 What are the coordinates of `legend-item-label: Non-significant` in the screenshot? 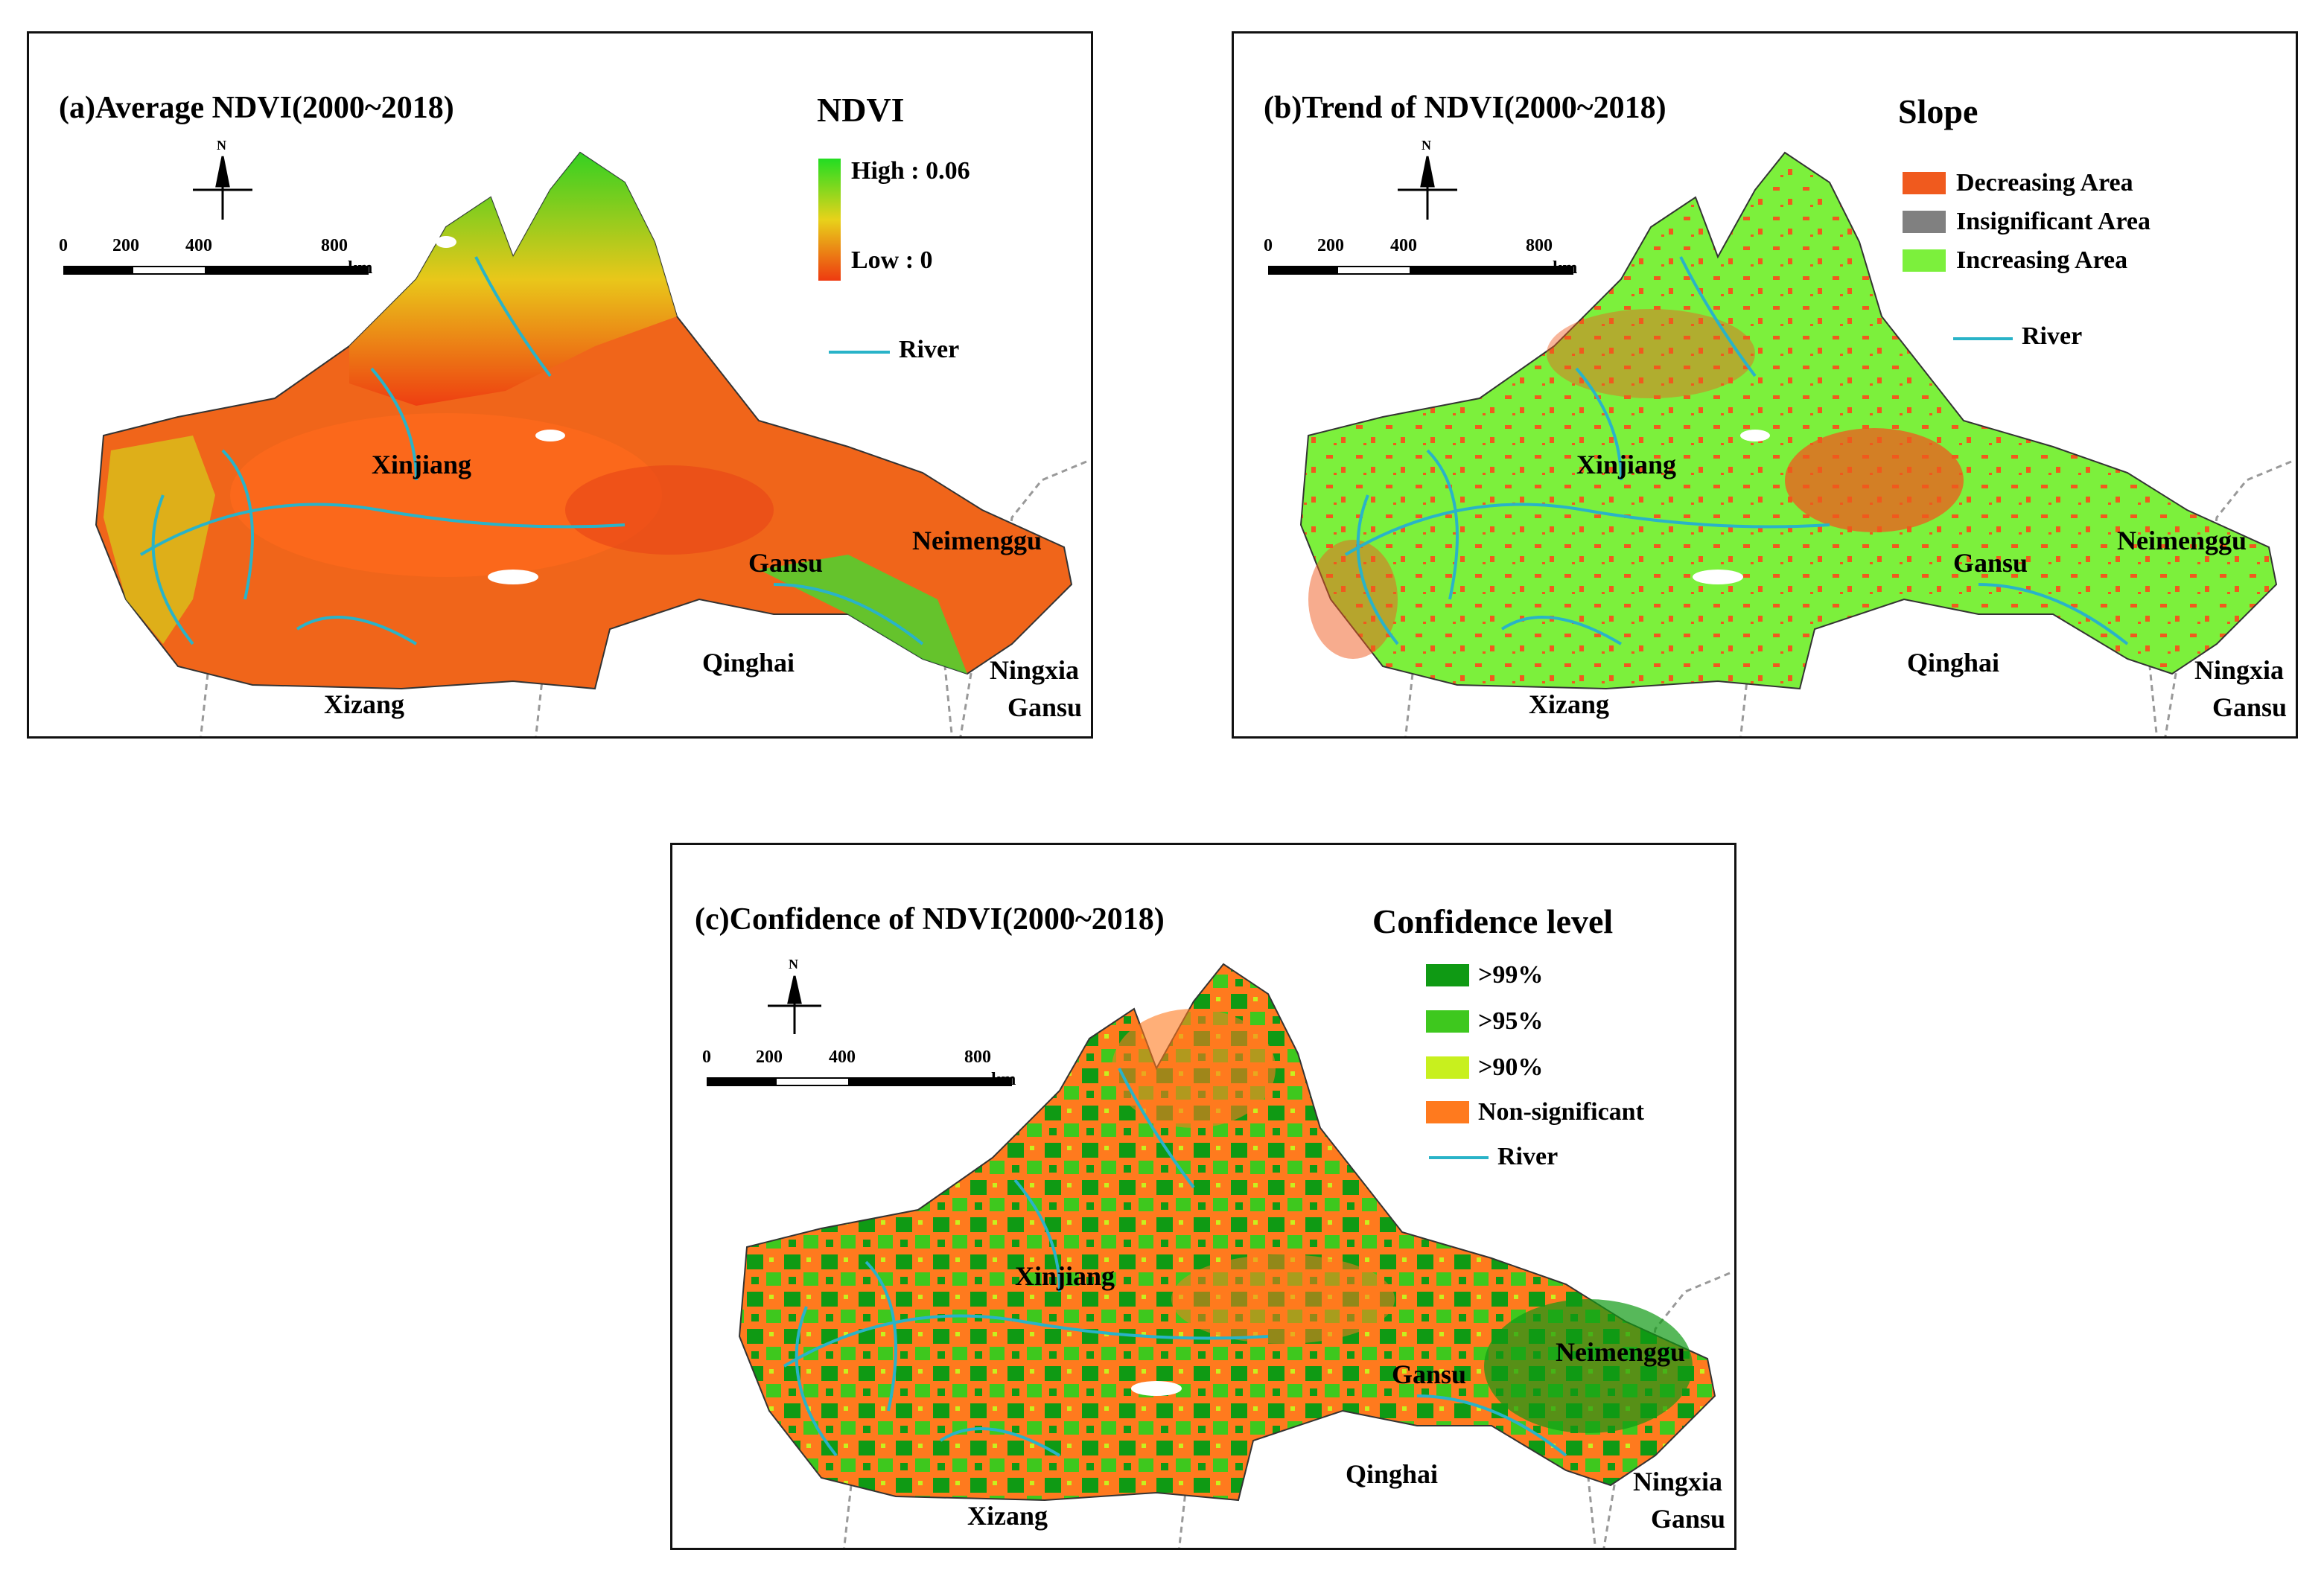 It's located at (1561, 1112).